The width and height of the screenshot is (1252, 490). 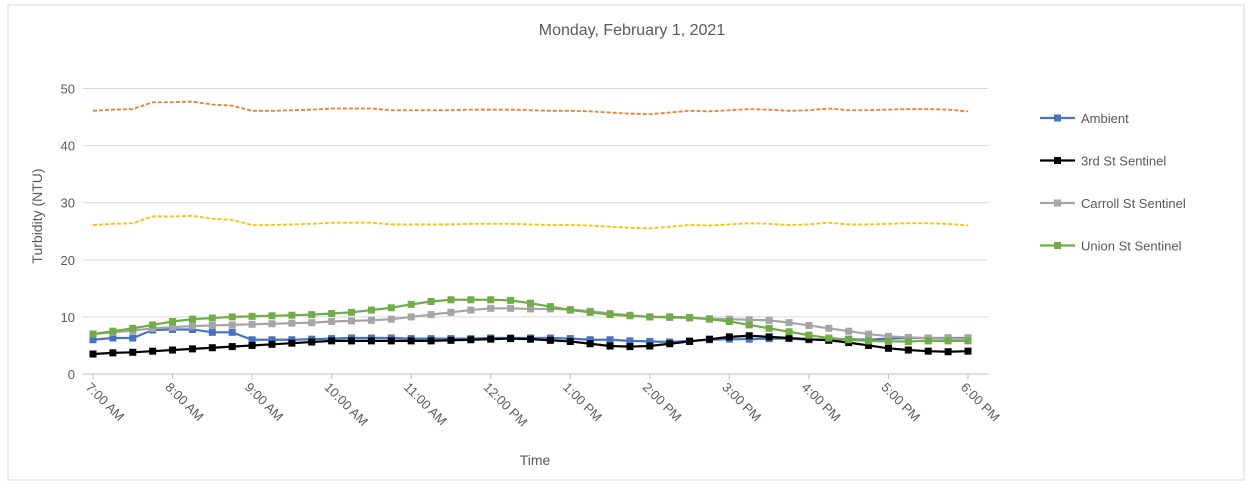 I want to click on x-axis-label: Time, so click(x=535, y=460).